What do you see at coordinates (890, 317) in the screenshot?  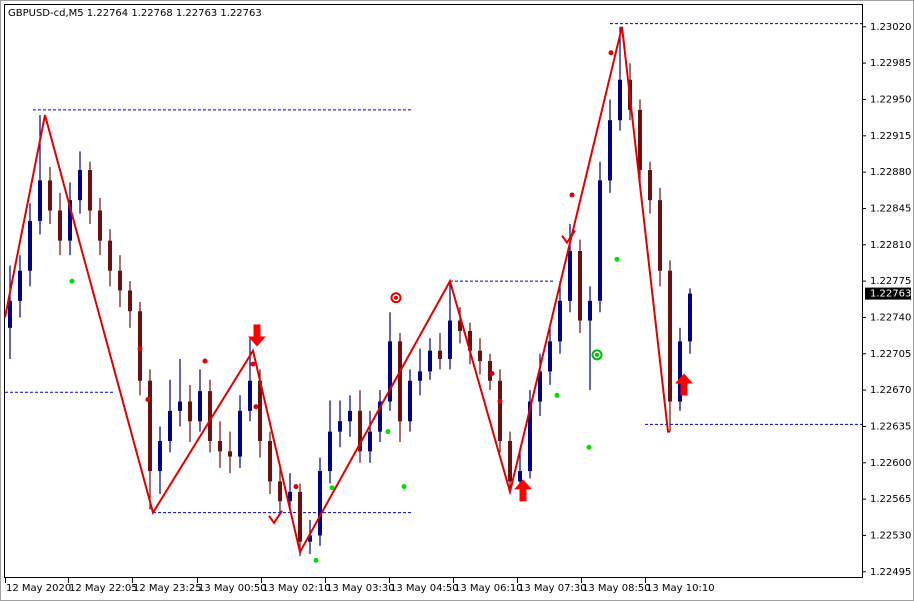 I see `y-tick-label: 1.22740` at bounding box center [890, 317].